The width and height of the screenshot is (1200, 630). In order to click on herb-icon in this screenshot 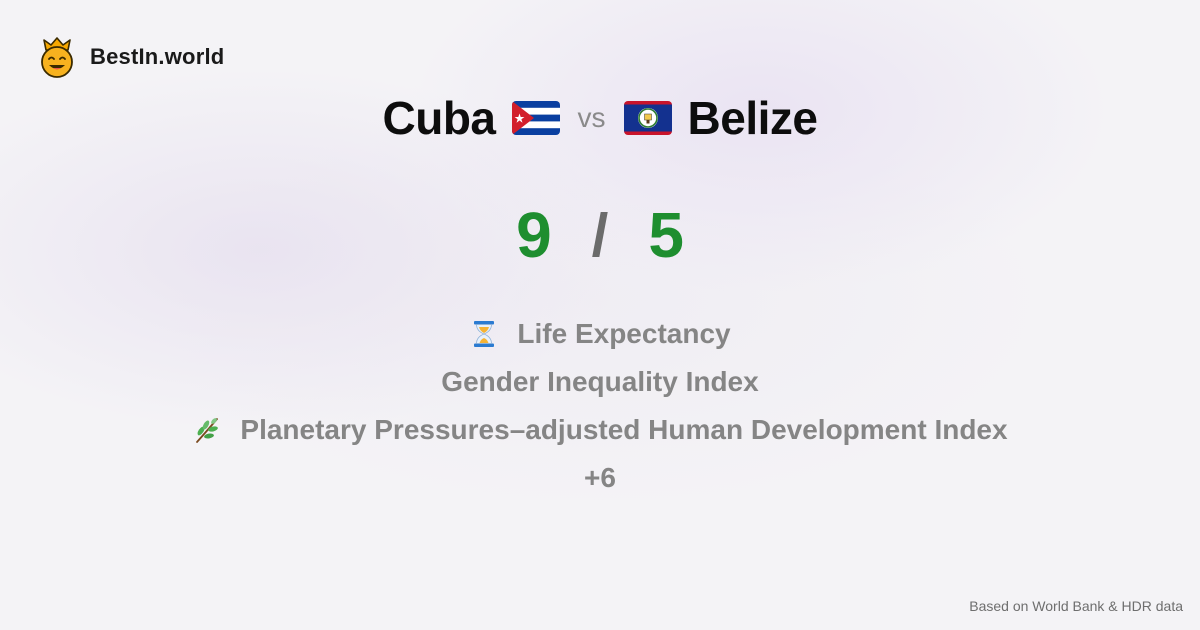, I will do `click(207, 430)`.